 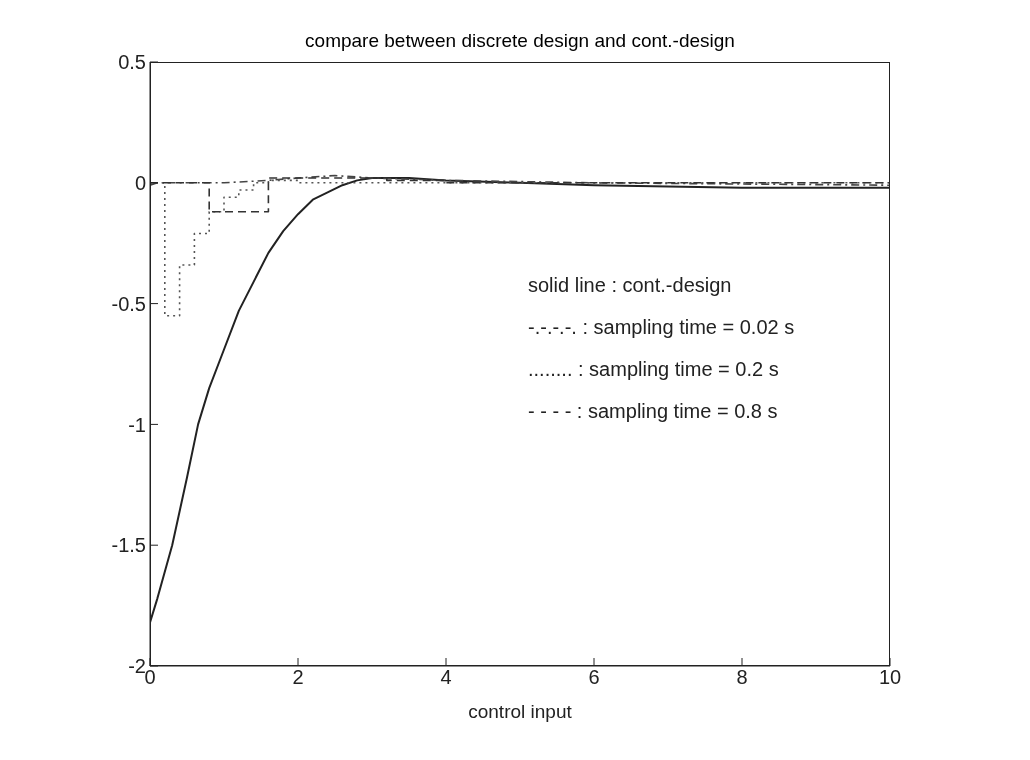 I want to click on annotation: solid line : cont.-design, so click(x=630, y=285).